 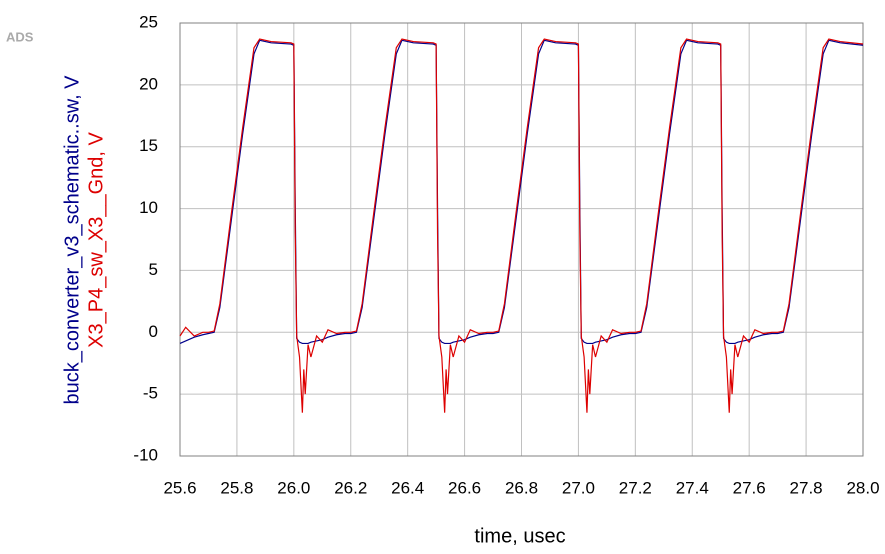 I want to click on x-tick-label: 25.8, so click(x=236, y=487).